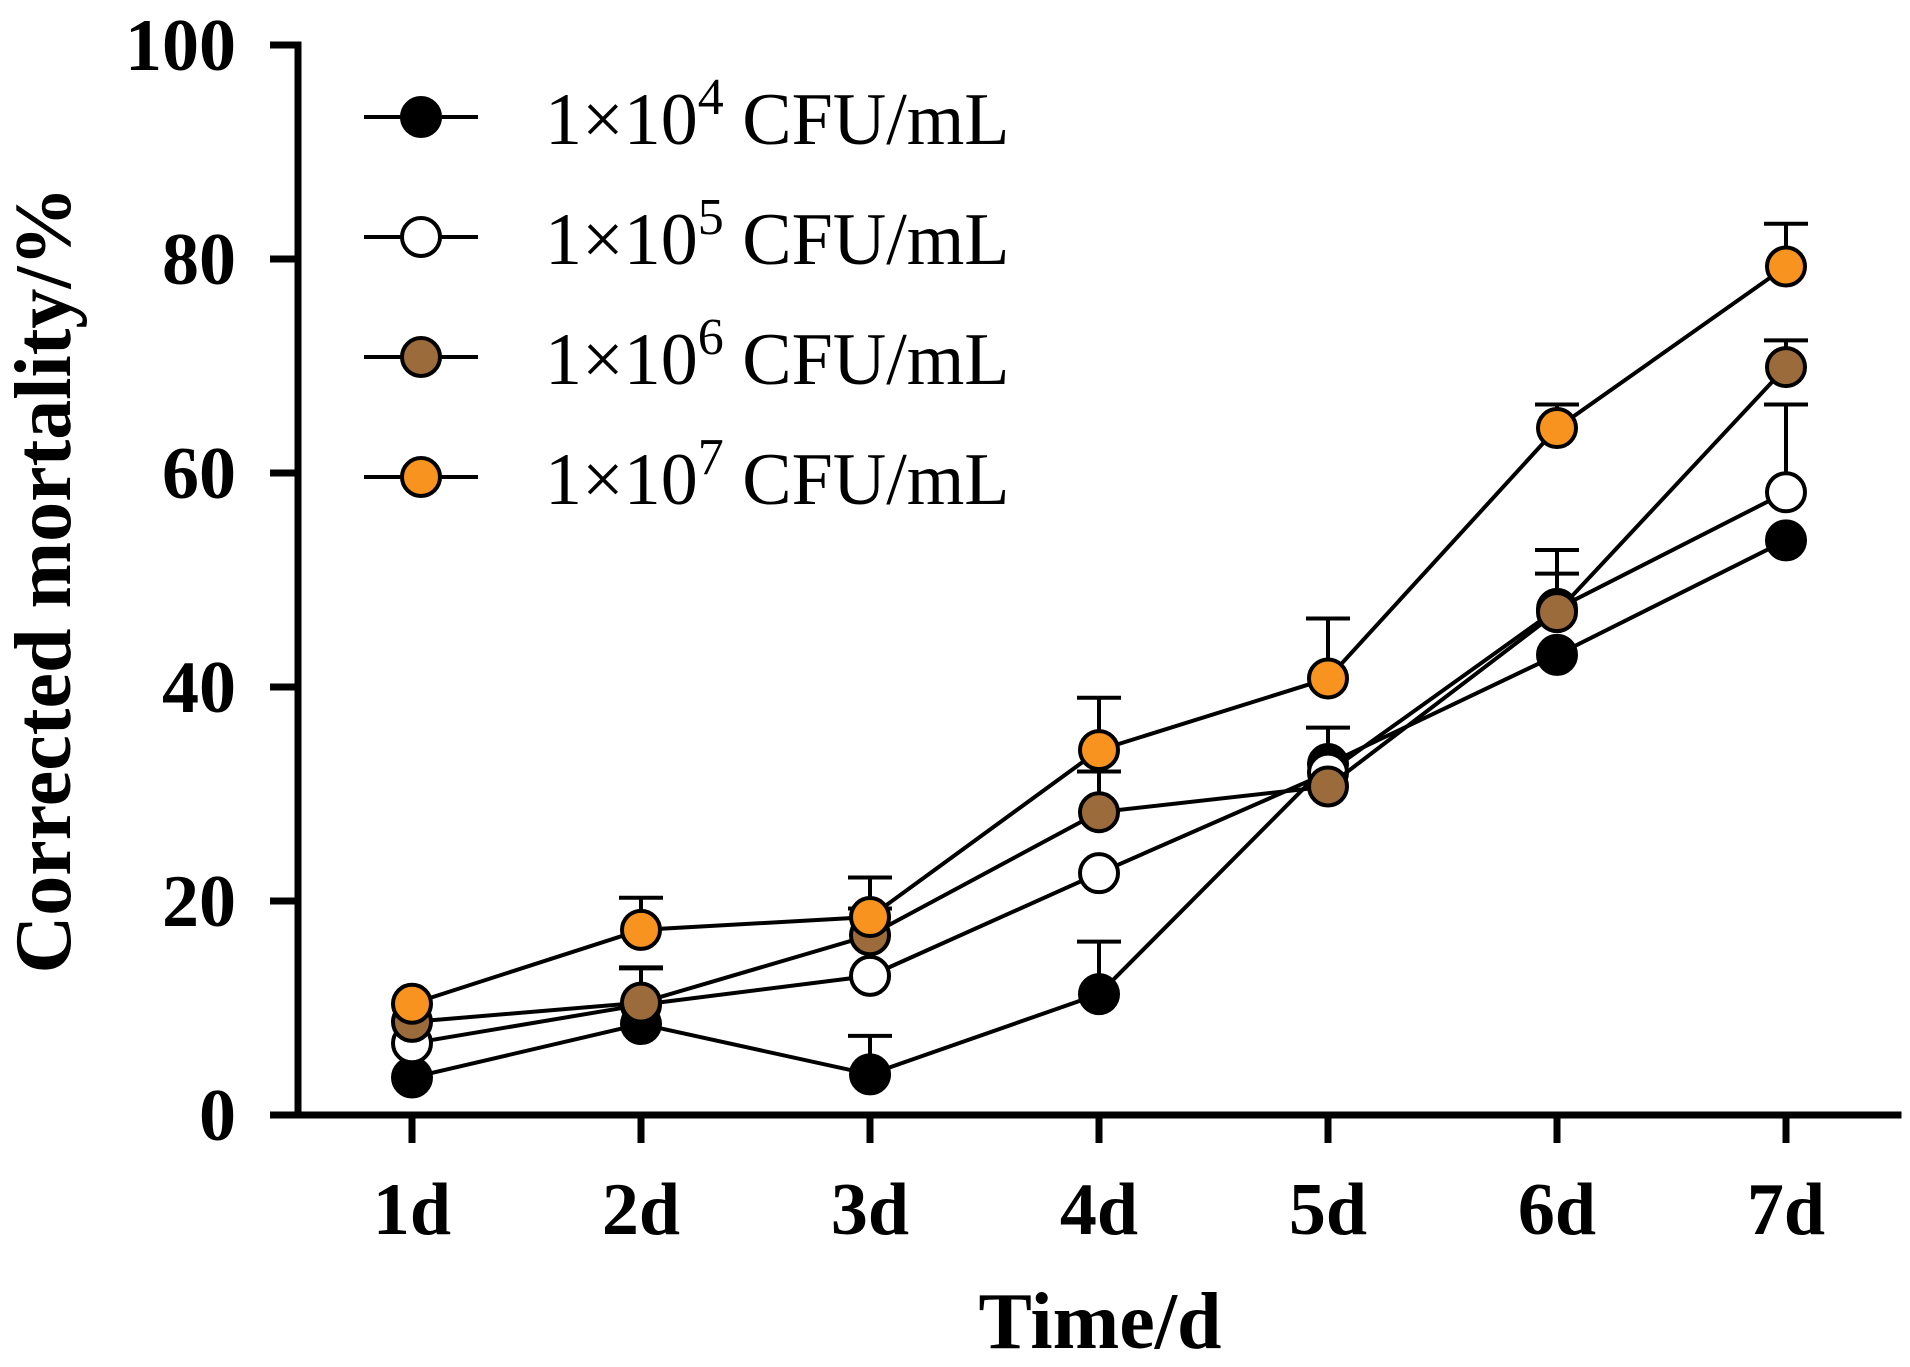 The image size is (1910, 1367). What do you see at coordinates (44, 579) in the screenshot?
I see `y-axis-title: Corrected mortality/%` at bounding box center [44, 579].